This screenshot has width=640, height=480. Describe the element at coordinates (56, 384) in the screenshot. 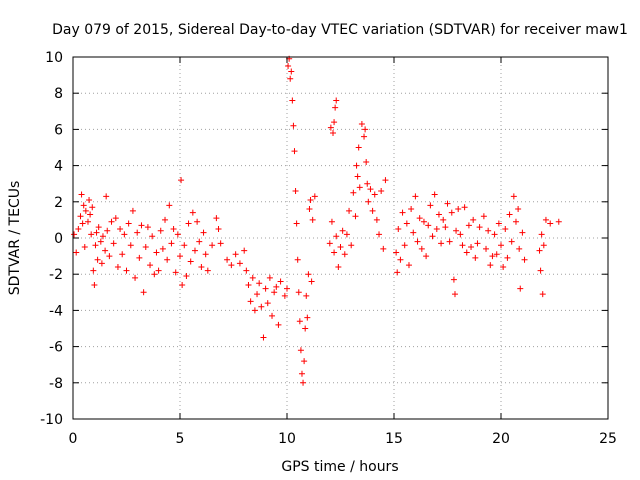

I see `y-tick-label: -8` at that location.